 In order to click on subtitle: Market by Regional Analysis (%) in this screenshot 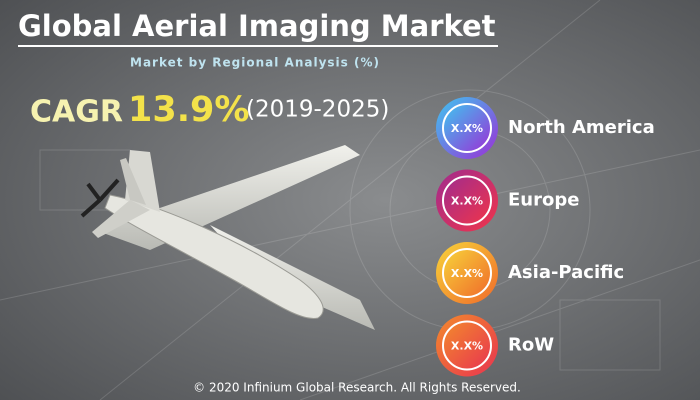, I will do `click(255, 63)`.